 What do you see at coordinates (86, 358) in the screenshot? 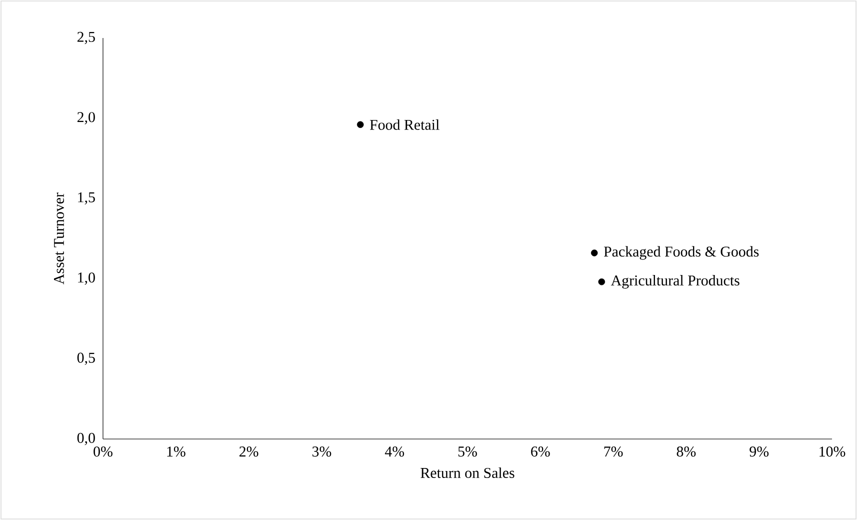
I see `y-tick-label: 0,5` at bounding box center [86, 358].